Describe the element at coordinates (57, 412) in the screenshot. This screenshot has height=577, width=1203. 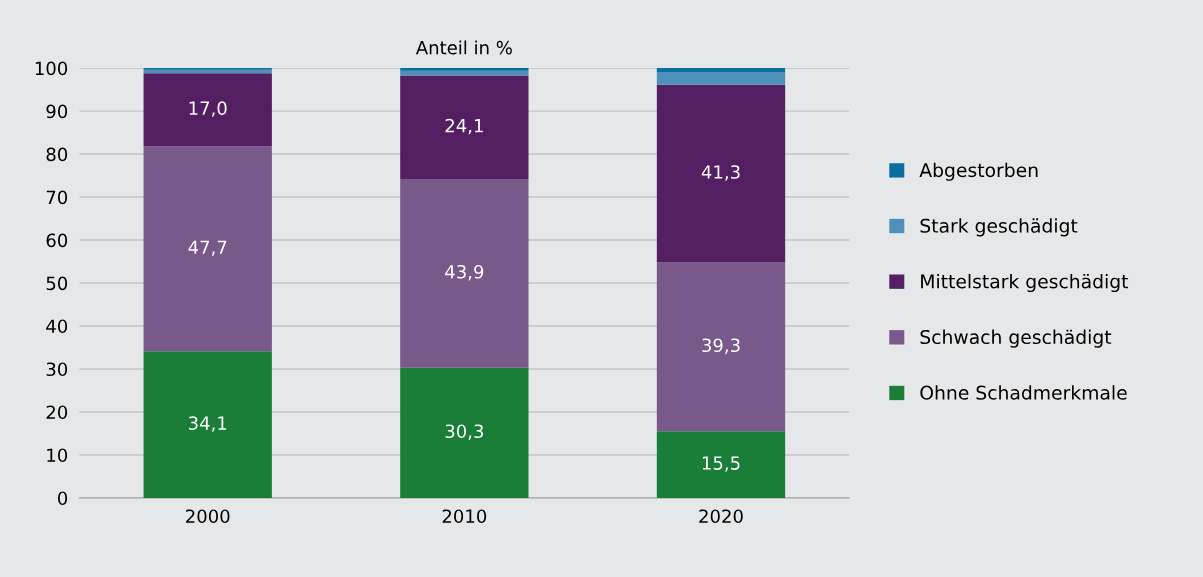
I see `y-tick-label: 20` at that location.